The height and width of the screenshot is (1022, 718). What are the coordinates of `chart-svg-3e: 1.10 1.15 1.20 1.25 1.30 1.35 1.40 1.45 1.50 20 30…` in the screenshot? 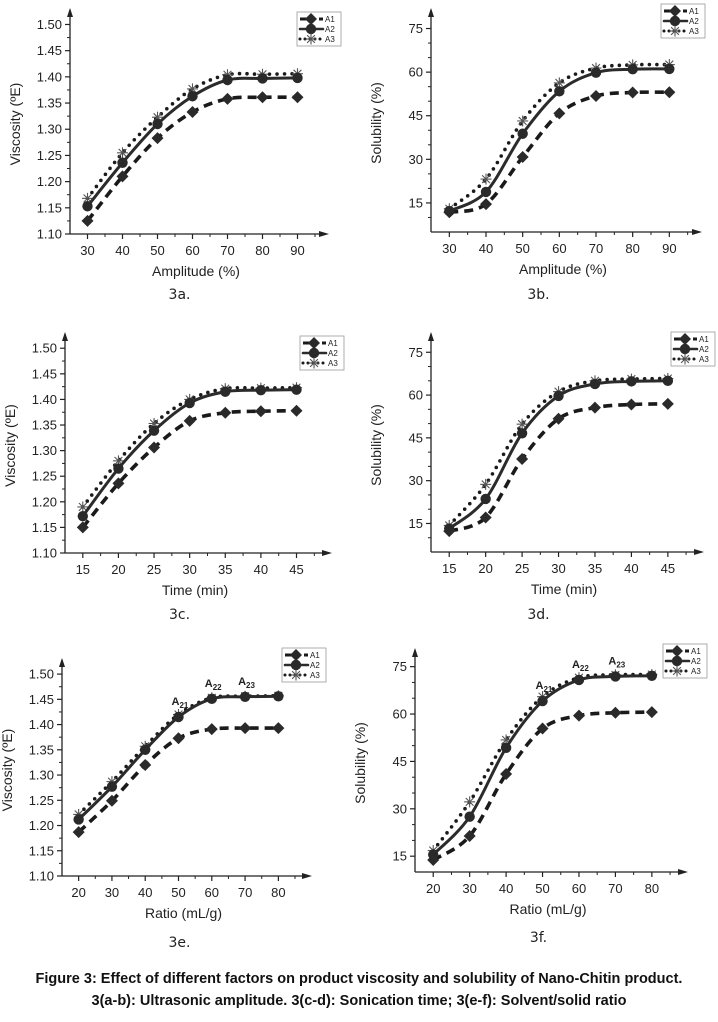 It's located at (163, 784).